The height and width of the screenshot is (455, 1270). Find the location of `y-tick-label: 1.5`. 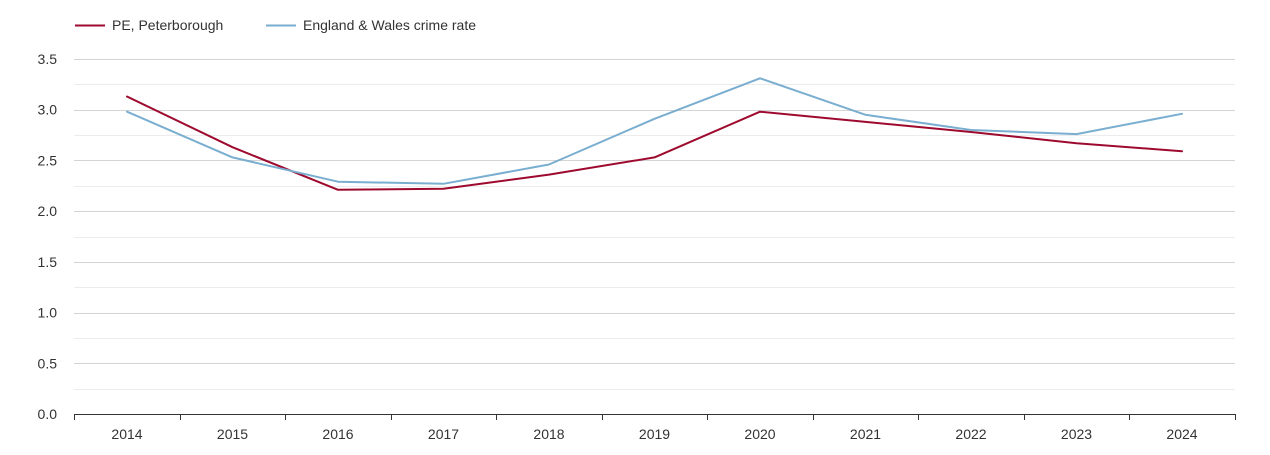

y-tick-label: 1.5 is located at coordinates (48, 262).